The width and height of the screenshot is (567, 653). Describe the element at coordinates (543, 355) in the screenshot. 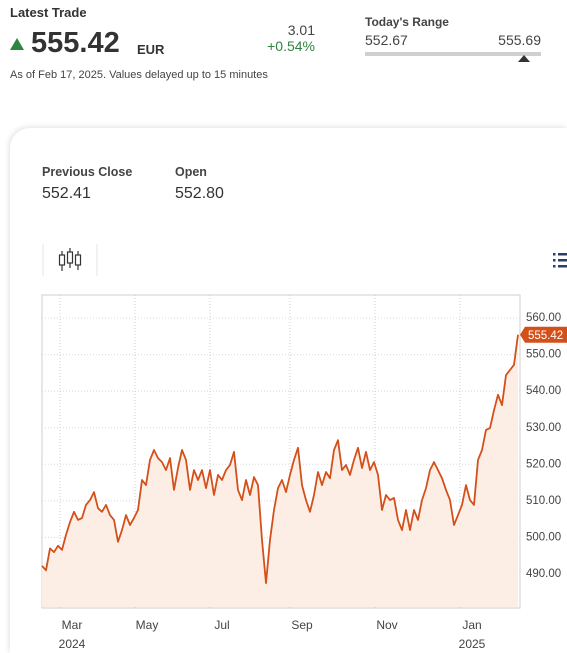

I see `y-tick-label: 550.00` at that location.